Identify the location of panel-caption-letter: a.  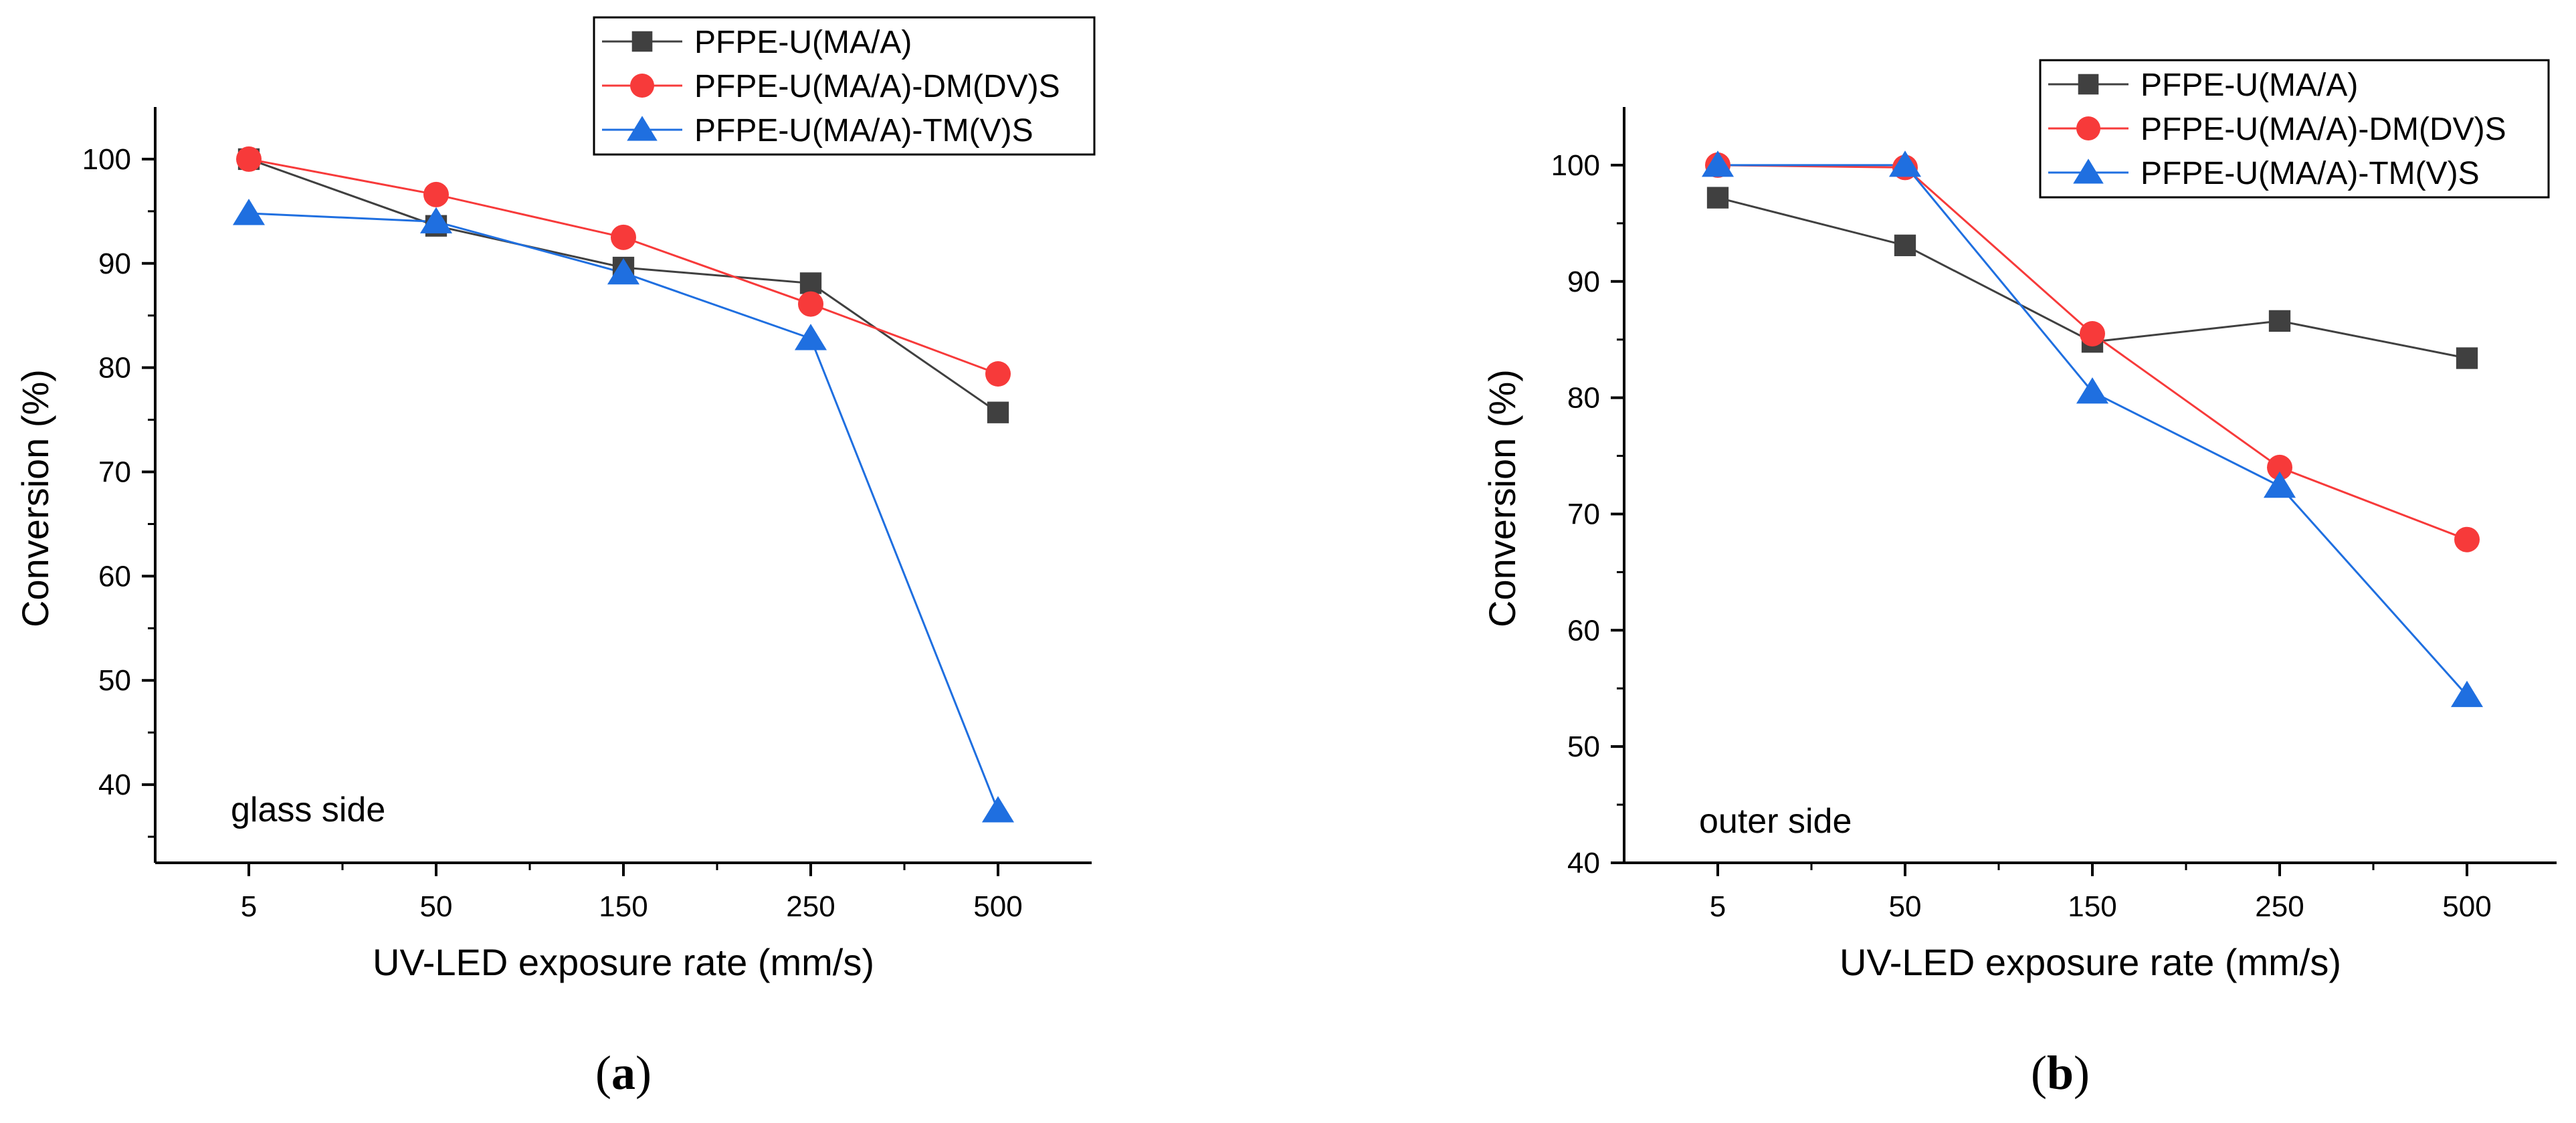
(623, 1073).